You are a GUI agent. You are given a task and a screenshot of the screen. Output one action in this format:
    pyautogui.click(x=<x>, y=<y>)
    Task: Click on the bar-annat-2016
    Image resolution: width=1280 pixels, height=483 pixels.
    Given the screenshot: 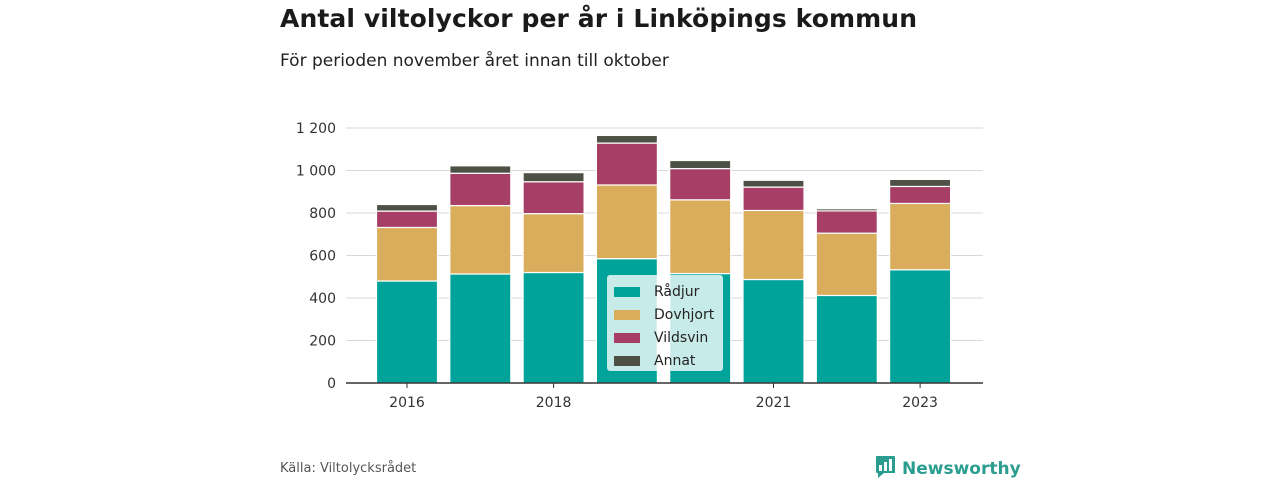 What is the action you would take?
    pyautogui.click(x=407, y=207)
    